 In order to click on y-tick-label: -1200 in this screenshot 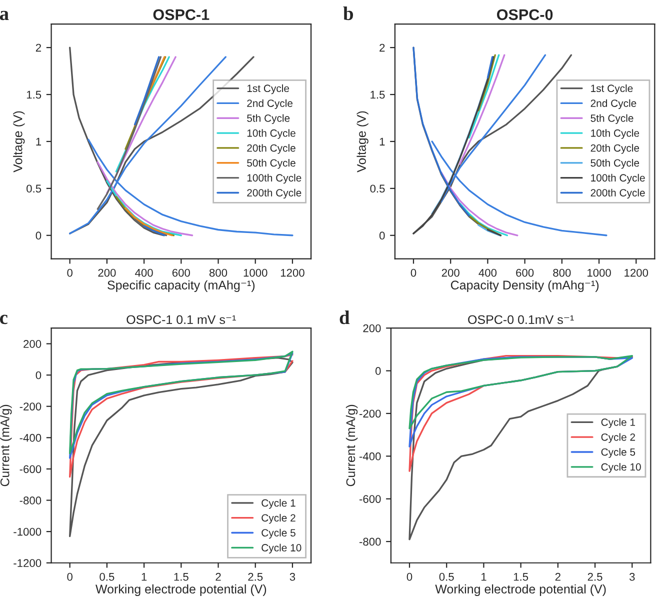, I will do `click(28, 563)`.